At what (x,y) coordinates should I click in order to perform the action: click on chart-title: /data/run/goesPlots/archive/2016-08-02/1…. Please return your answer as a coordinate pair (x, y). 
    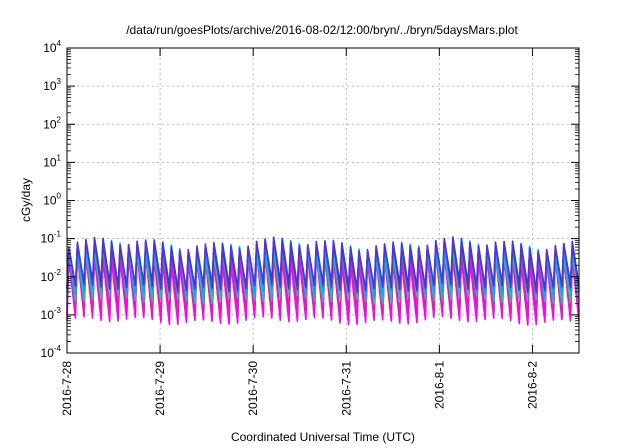
    Looking at the image, I should click on (322, 30).